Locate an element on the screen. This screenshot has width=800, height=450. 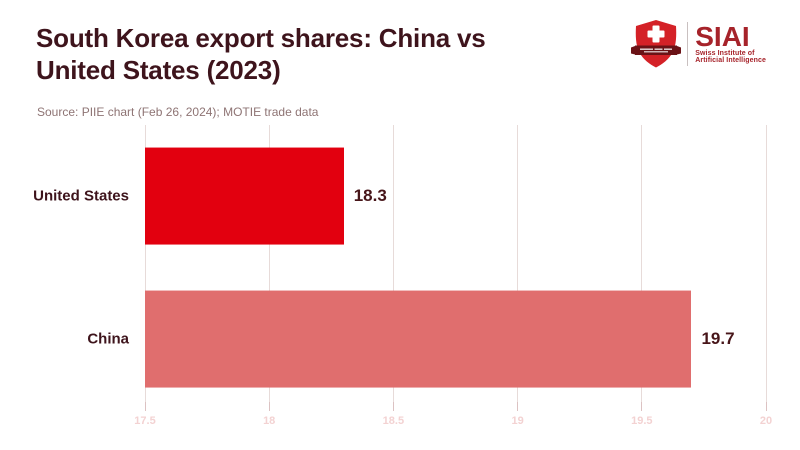
logo-subtitle-line1: Swiss Institute of is located at coordinates (725, 53).